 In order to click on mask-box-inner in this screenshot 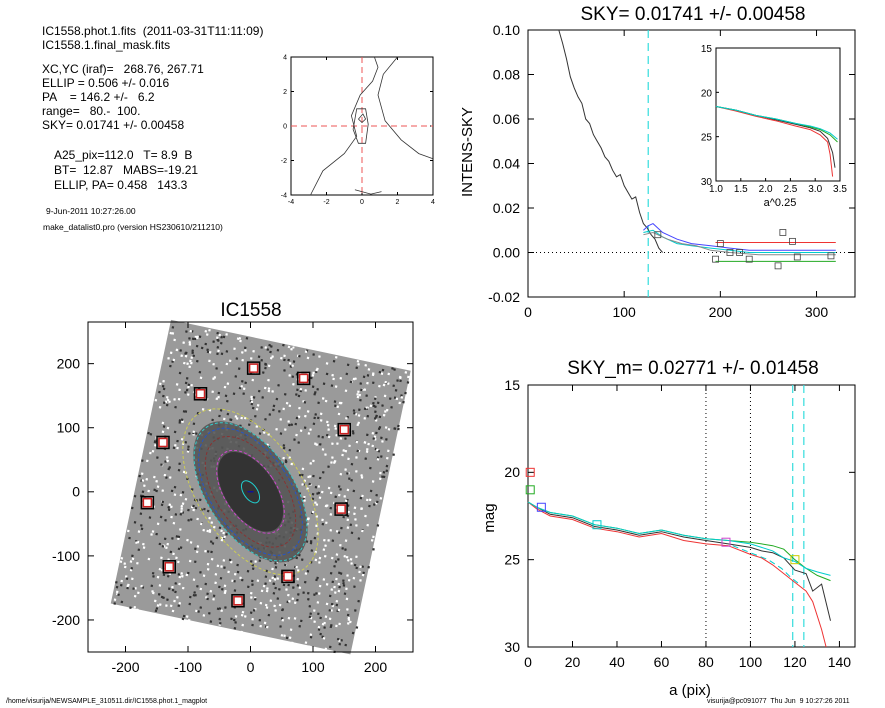, I will do `click(303, 378)`.